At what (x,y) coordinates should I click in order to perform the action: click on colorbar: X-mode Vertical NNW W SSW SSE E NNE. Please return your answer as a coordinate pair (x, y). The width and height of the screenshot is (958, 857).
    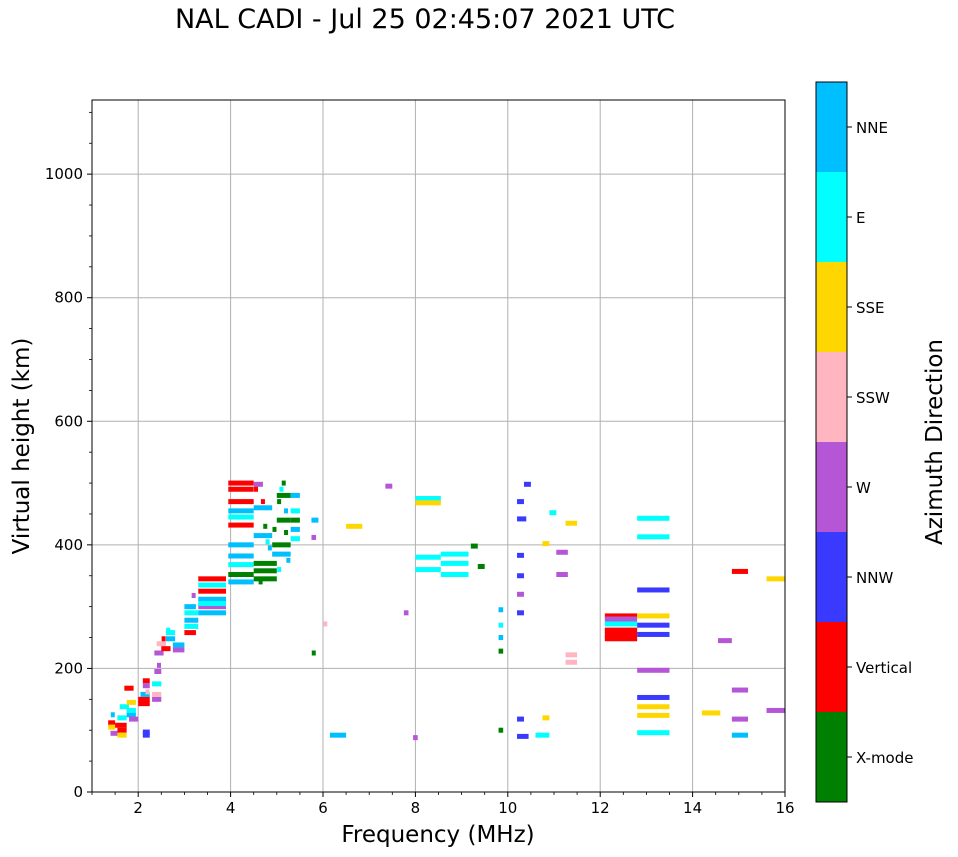
    Looking at the image, I should click on (864, 442).